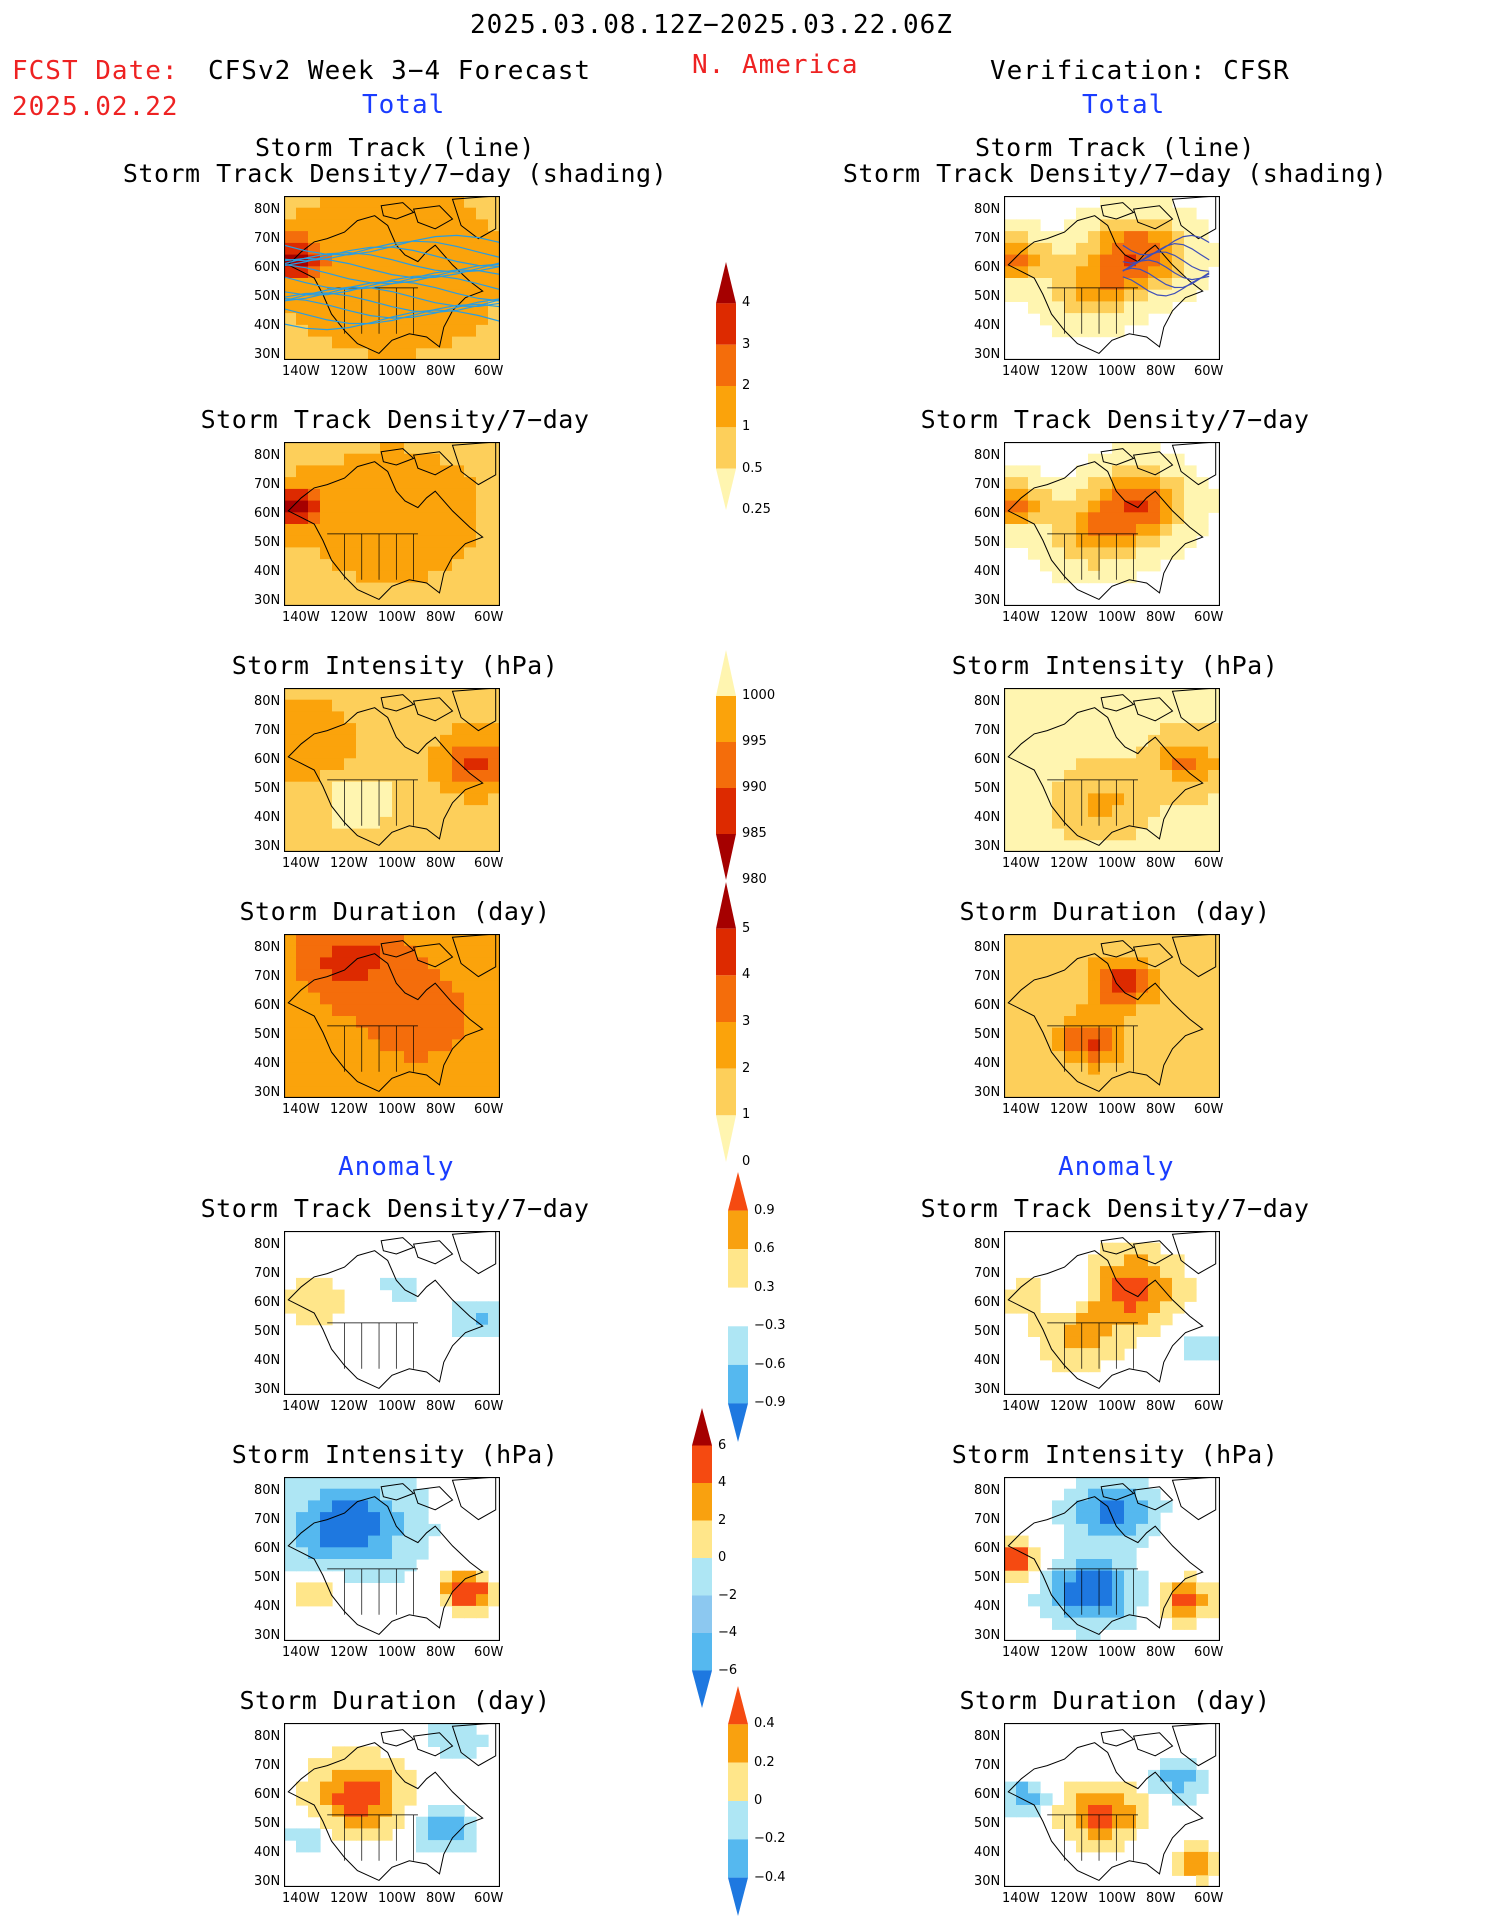 This screenshot has width=1487, height=1925. I want to click on colorbar-tick-label: 0.6, so click(764, 1249).